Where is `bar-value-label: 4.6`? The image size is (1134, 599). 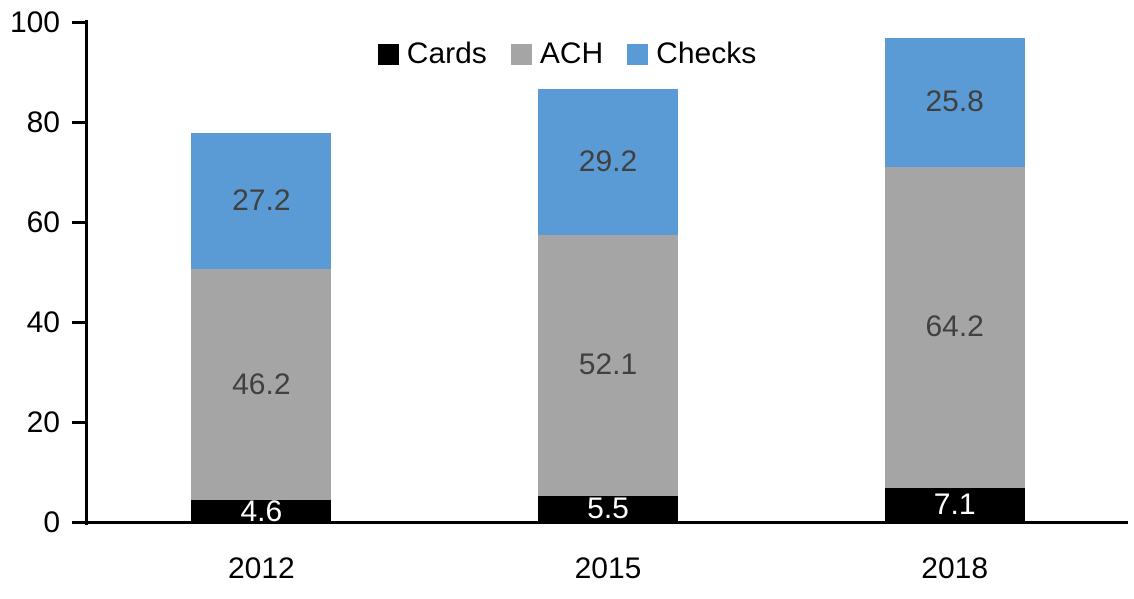 bar-value-label: 4.6 is located at coordinates (261, 511).